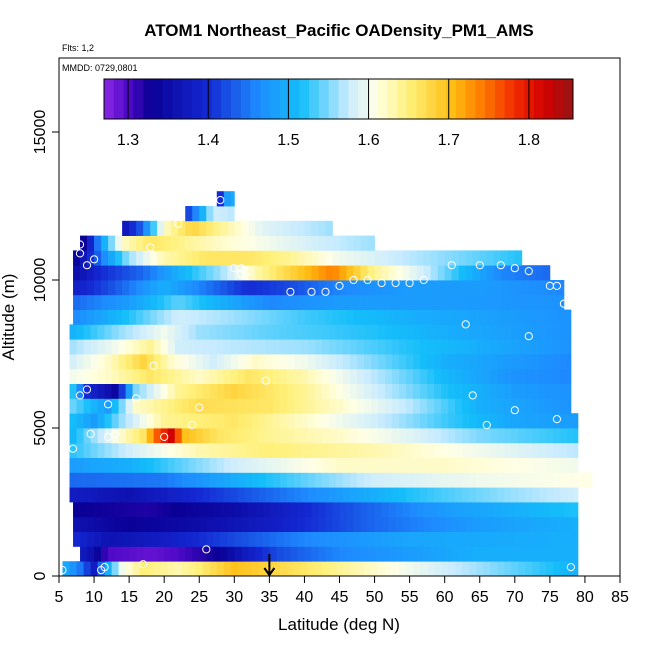 The height and width of the screenshot is (650, 650). I want to click on x-tick-label: 80, so click(585, 597).